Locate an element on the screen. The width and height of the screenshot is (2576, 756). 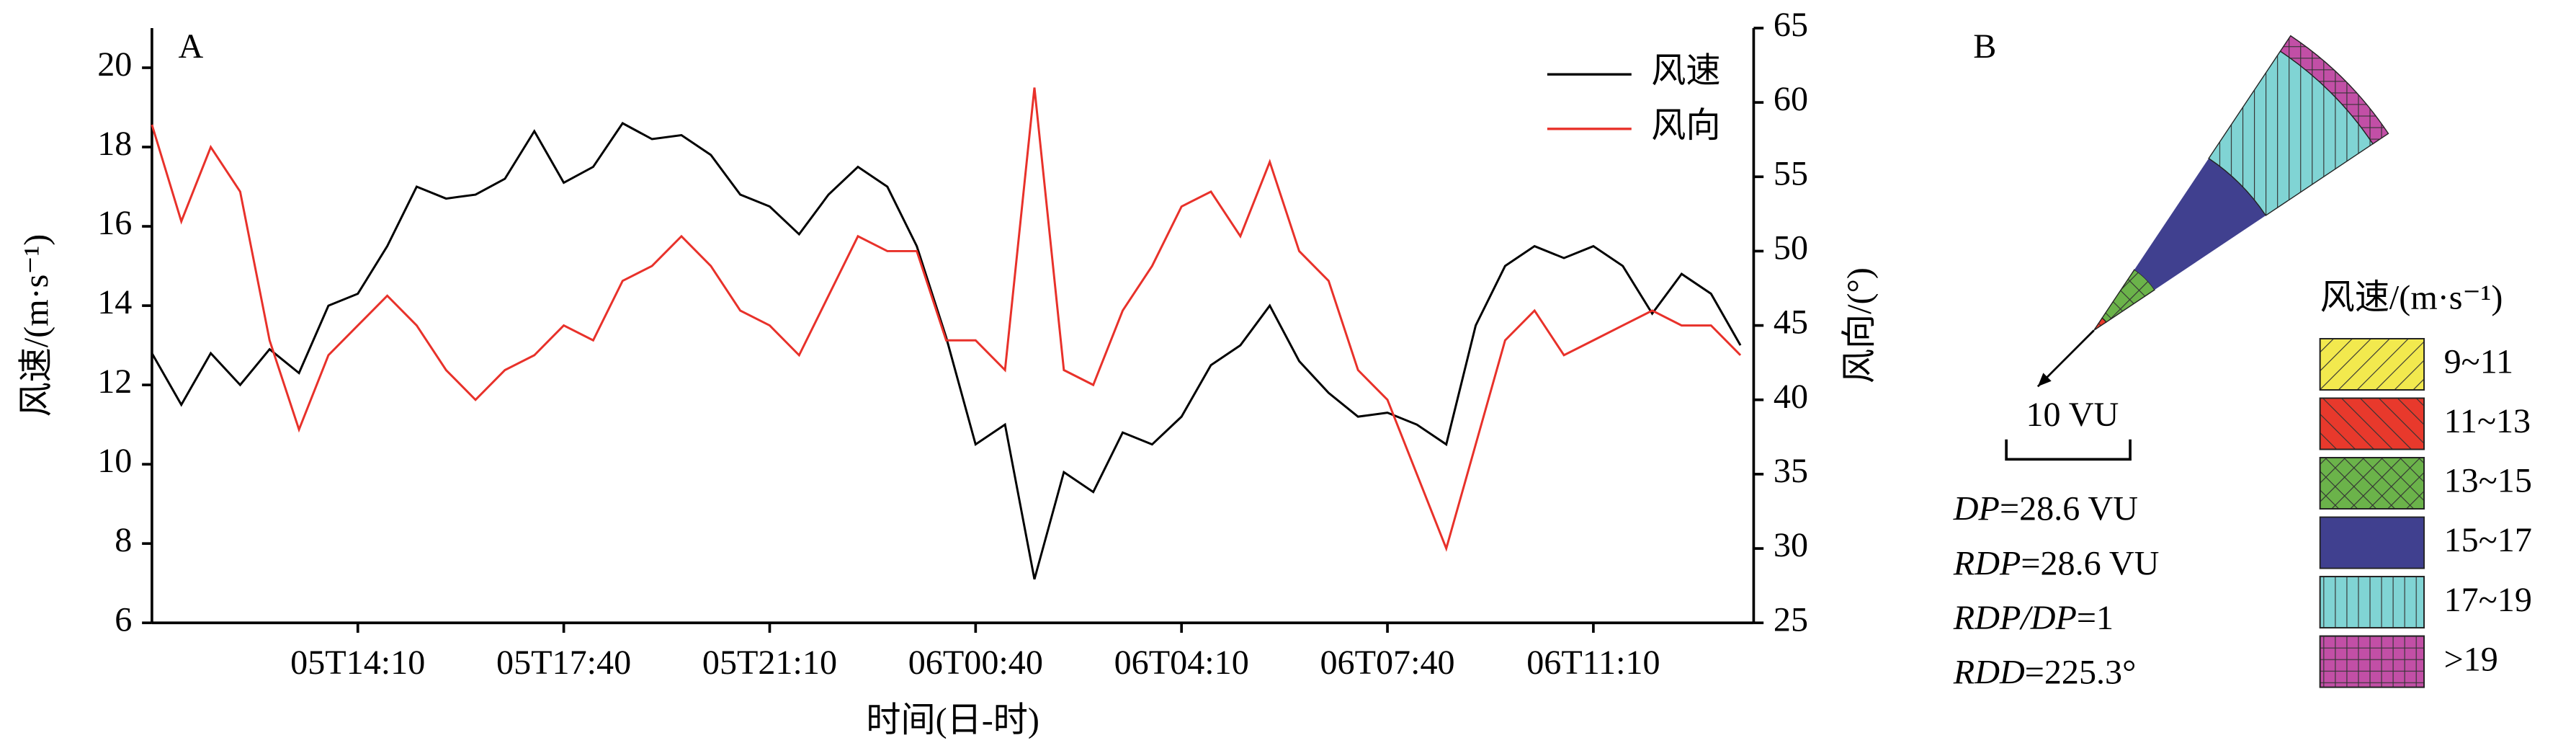
y2-tick-label: 50 is located at coordinates (1791, 248).